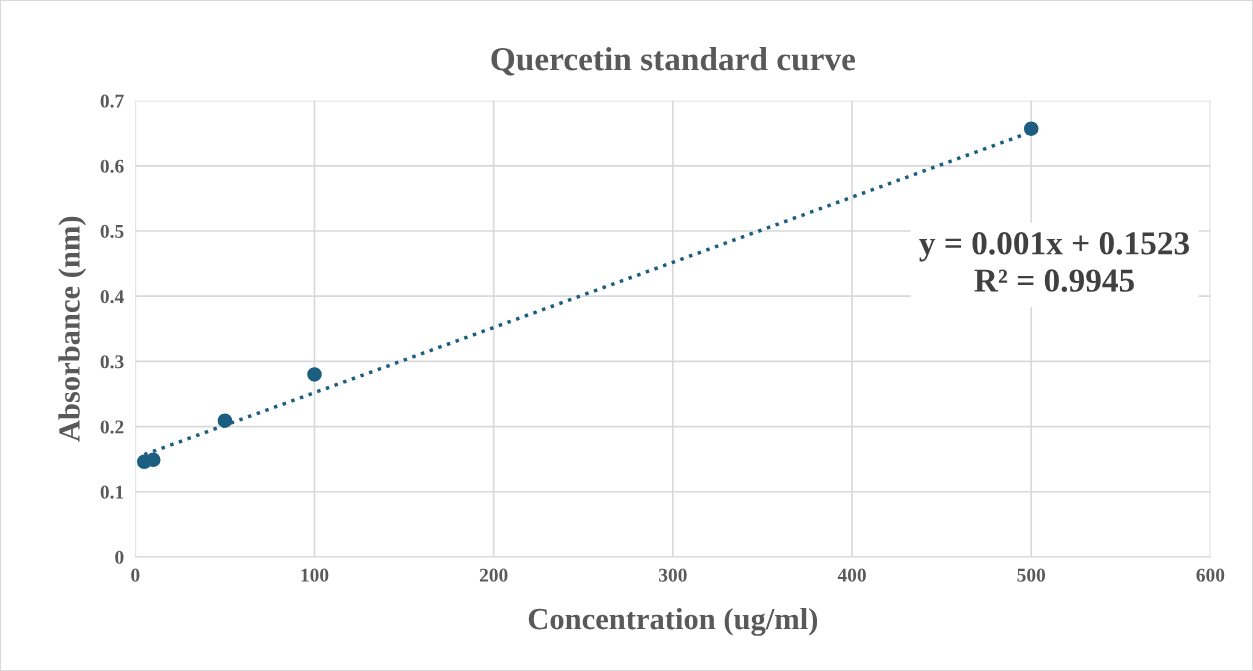 The height and width of the screenshot is (671, 1253). Describe the element at coordinates (112, 362) in the screenshot. I see `y-tick-label: 0.3` at that location.